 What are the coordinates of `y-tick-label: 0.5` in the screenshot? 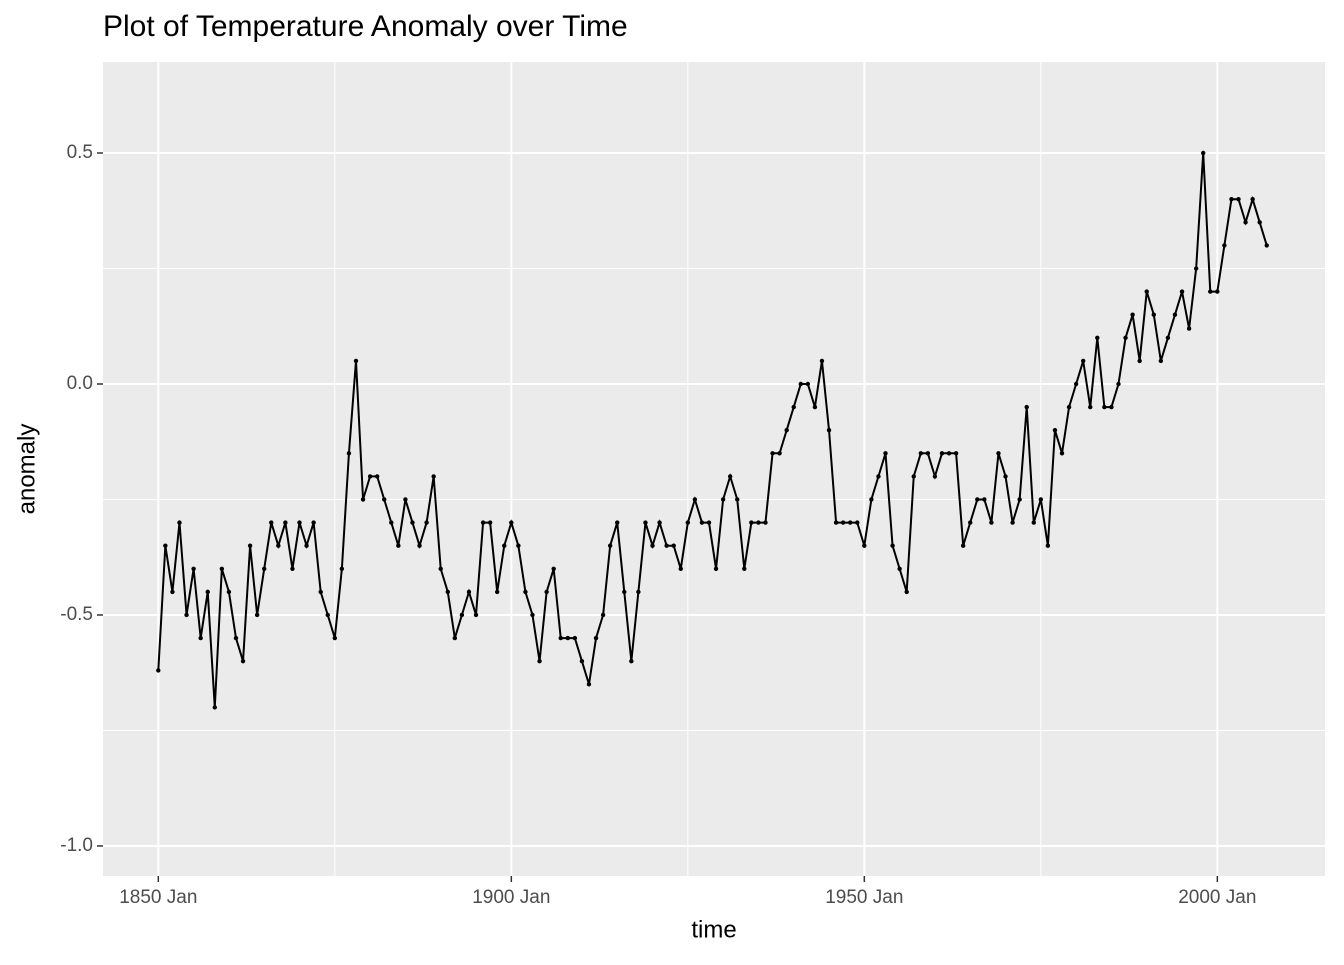 It's located at (80, 152).